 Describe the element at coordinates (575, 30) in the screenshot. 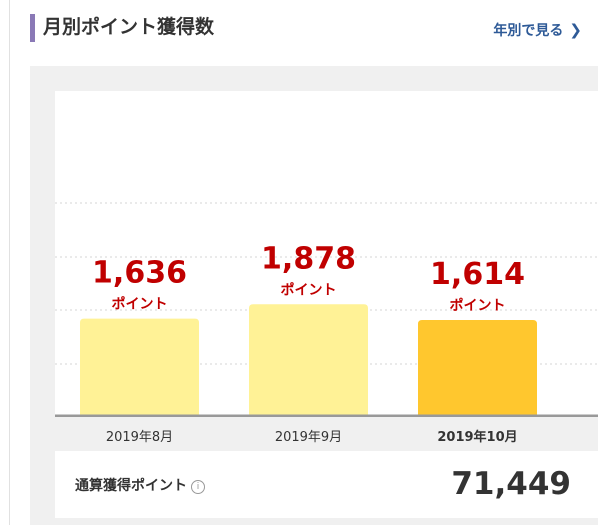

I see `chevron-right-icon: ❯` at that location.